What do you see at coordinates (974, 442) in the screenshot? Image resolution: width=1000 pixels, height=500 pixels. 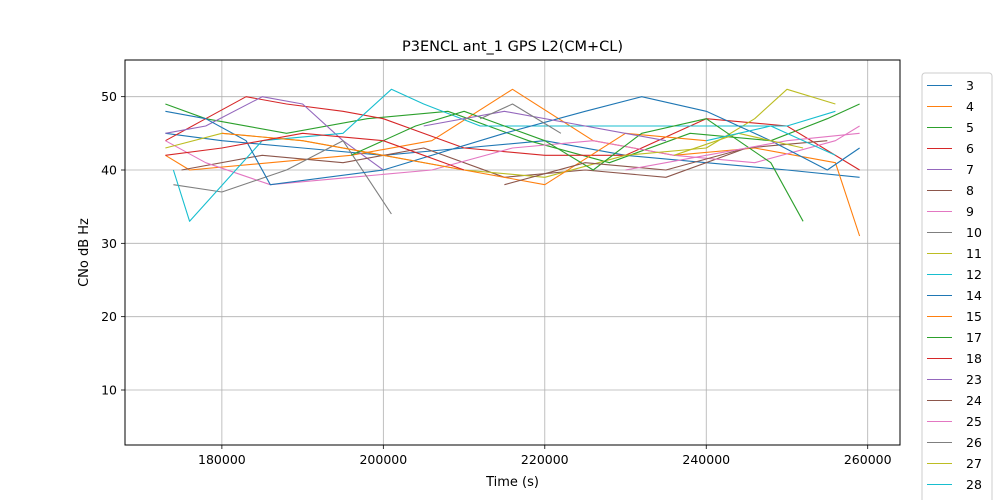 I see `legend-label: 26` at bounding box center [974, 442].